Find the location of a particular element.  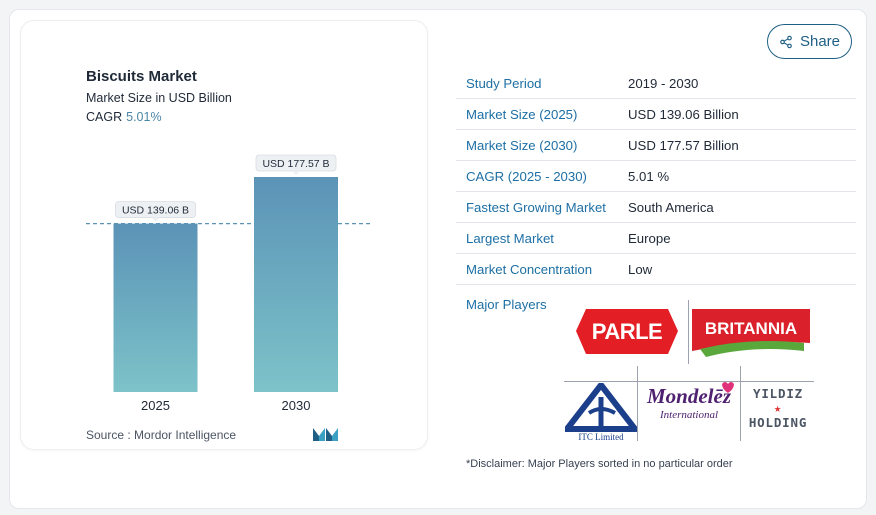

chart-title: Biscuits Market is located at coordinates (141, 76).